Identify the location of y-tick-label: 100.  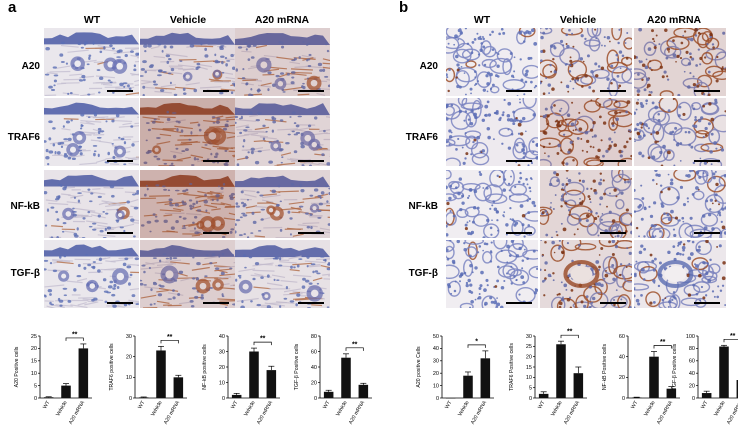
(690, 337).